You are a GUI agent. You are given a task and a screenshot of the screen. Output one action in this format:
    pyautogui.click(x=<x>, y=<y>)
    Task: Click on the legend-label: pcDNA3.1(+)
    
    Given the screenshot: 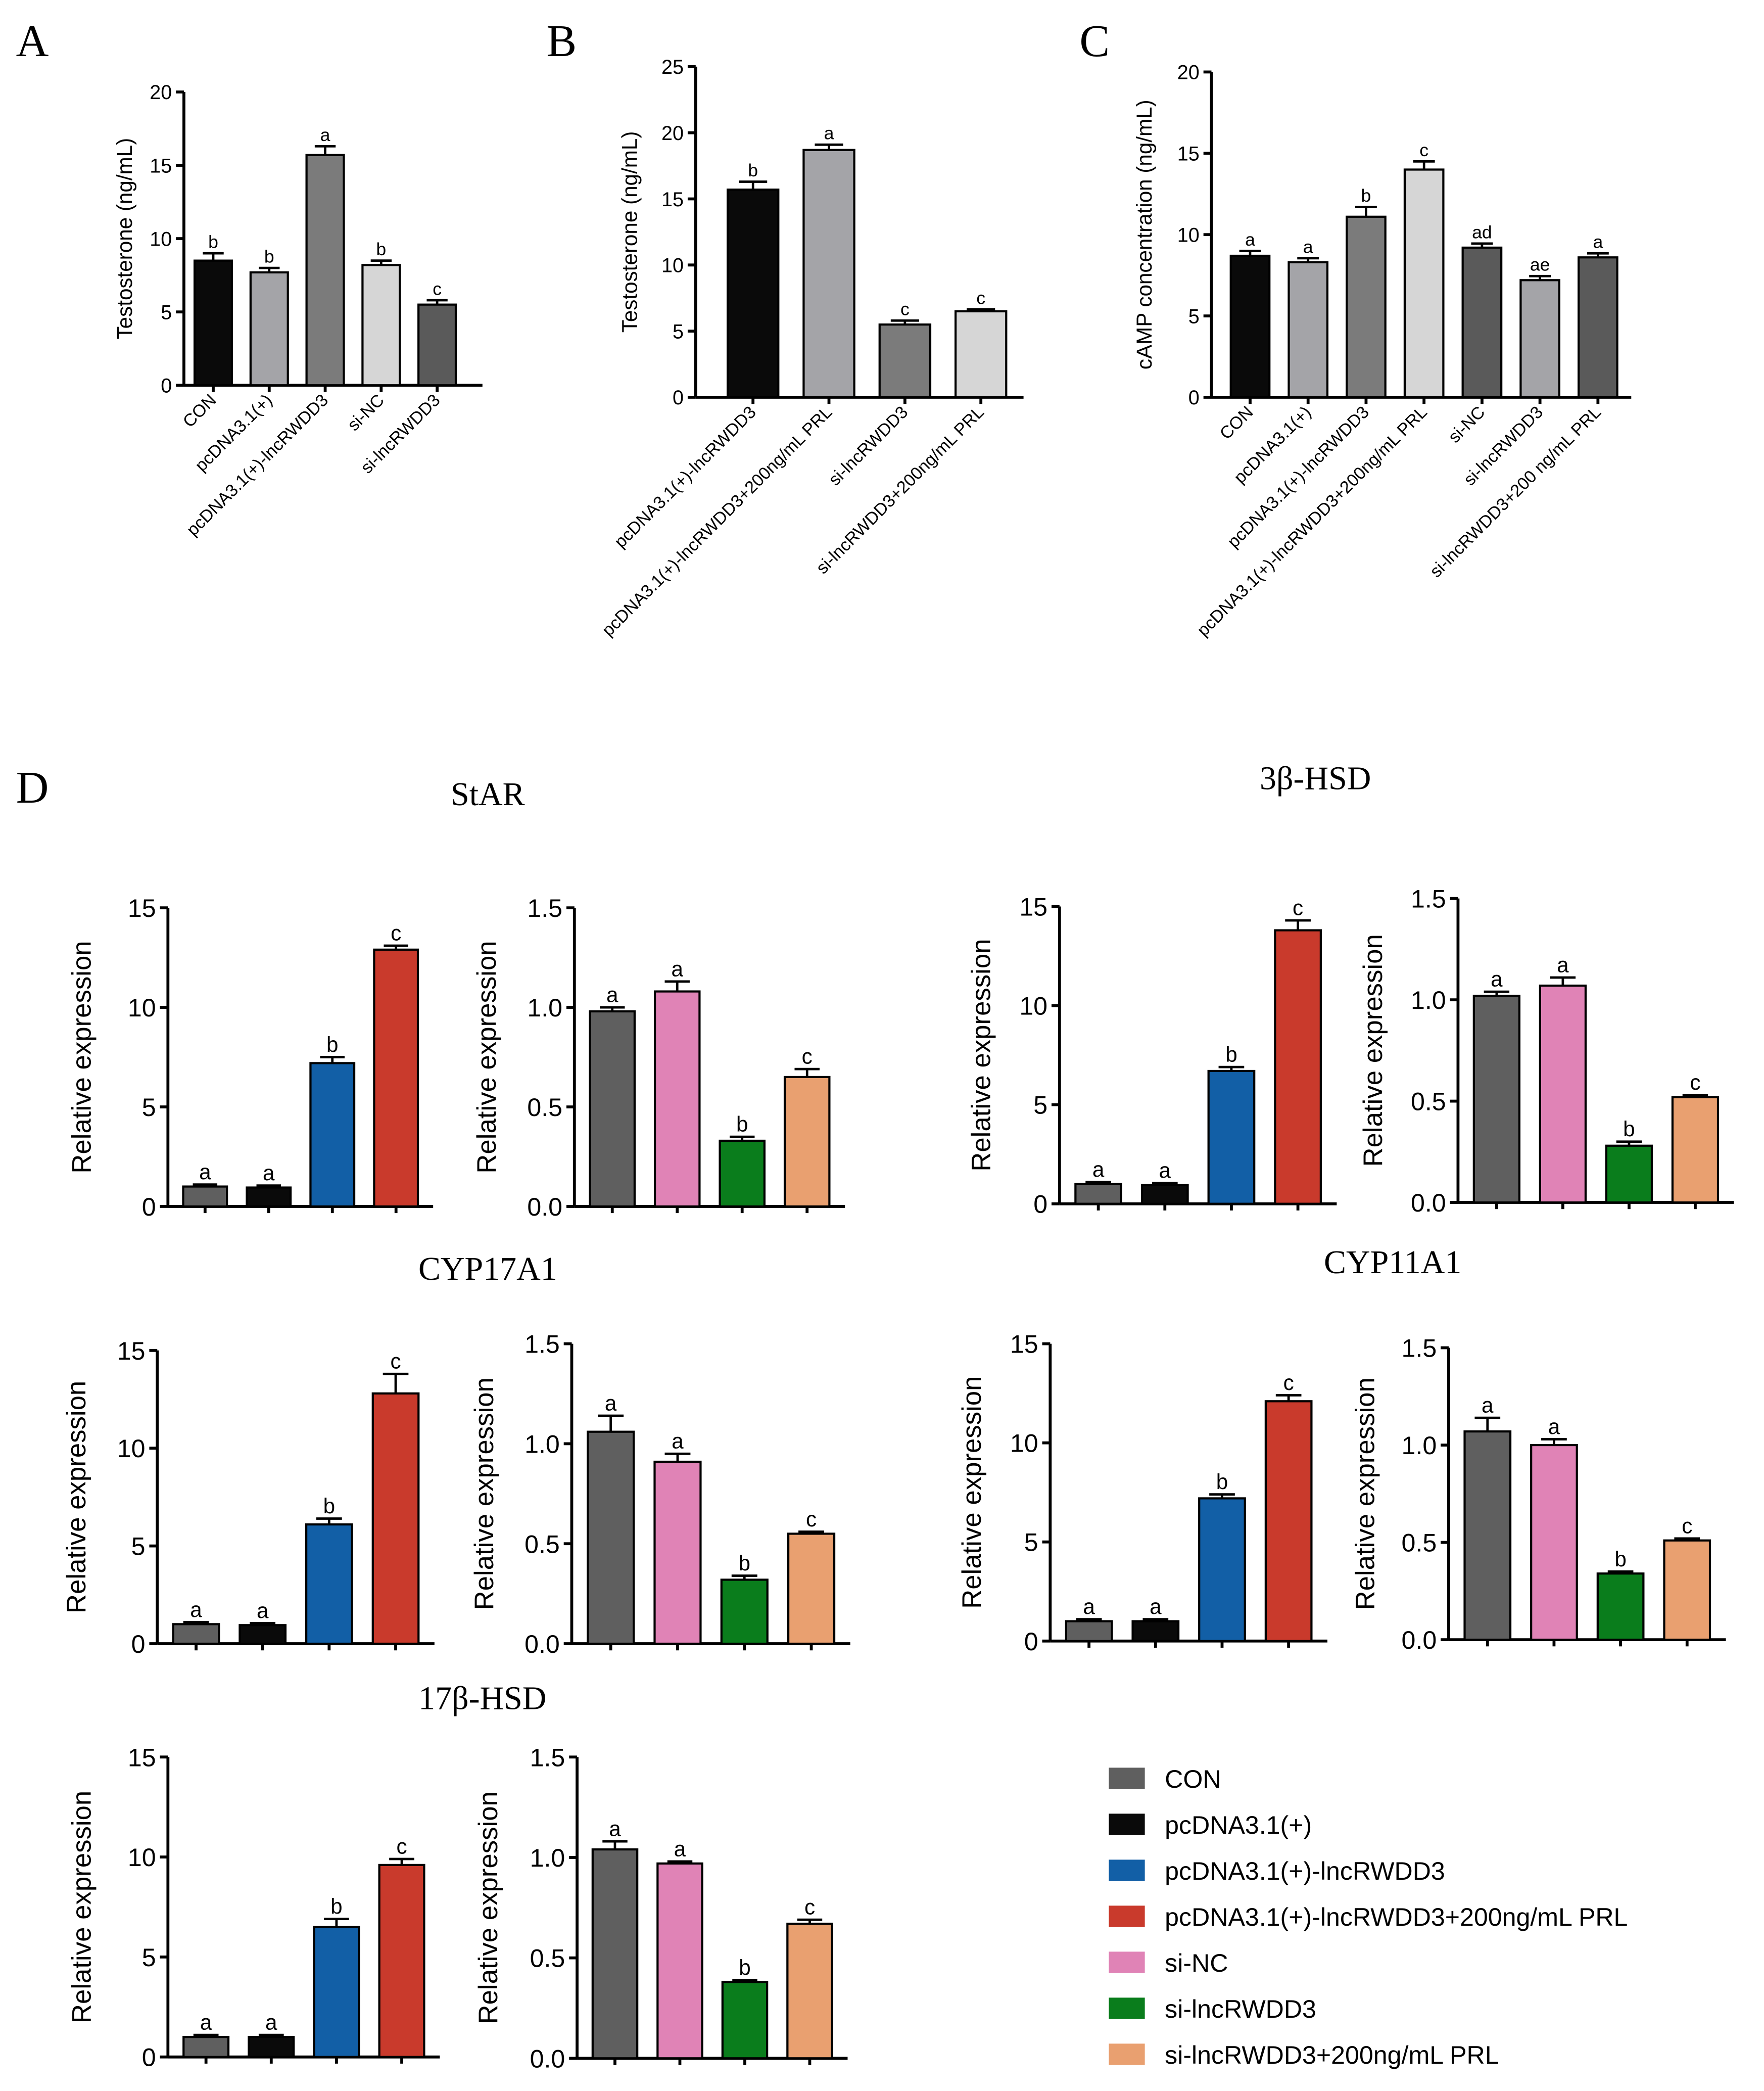 What is the action you would take?
    pyautogui.click(x=1239, y=1825)
    